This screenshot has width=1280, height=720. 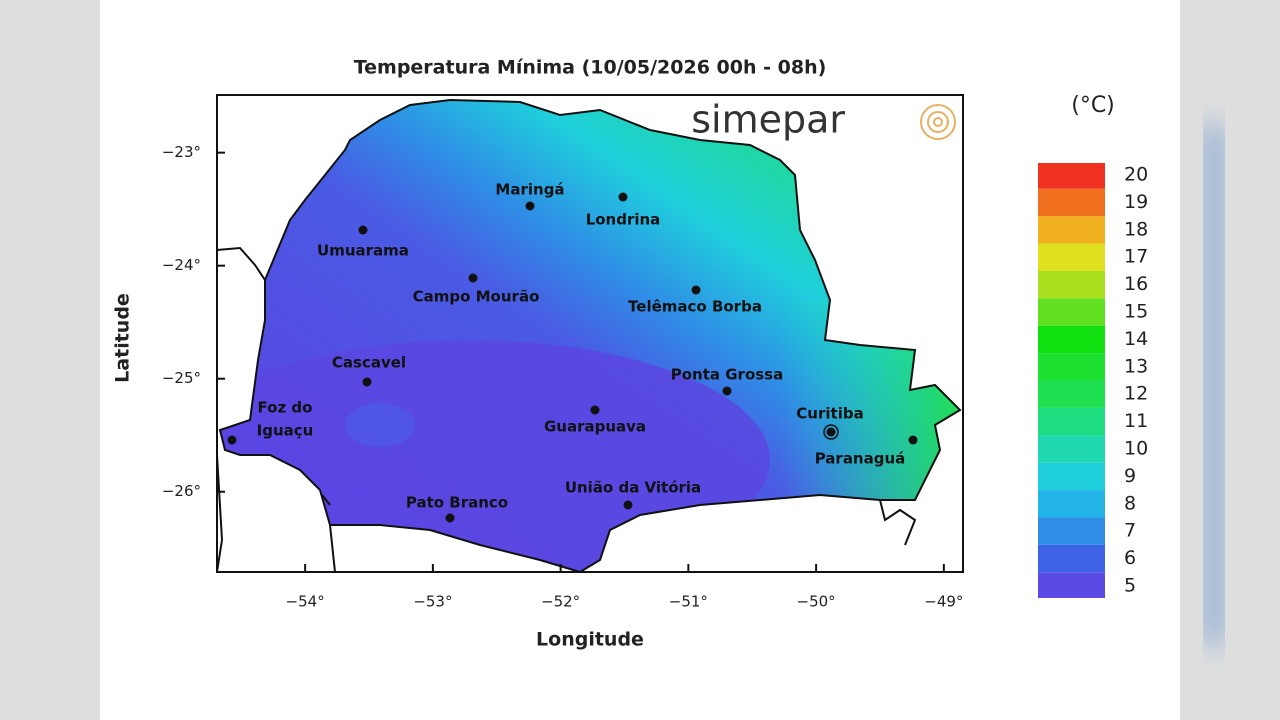 What do you see at coordinates (727, 375) in the screenshot?
I see `city-label: Ponta Grossa` at bounding box center [727, 375].